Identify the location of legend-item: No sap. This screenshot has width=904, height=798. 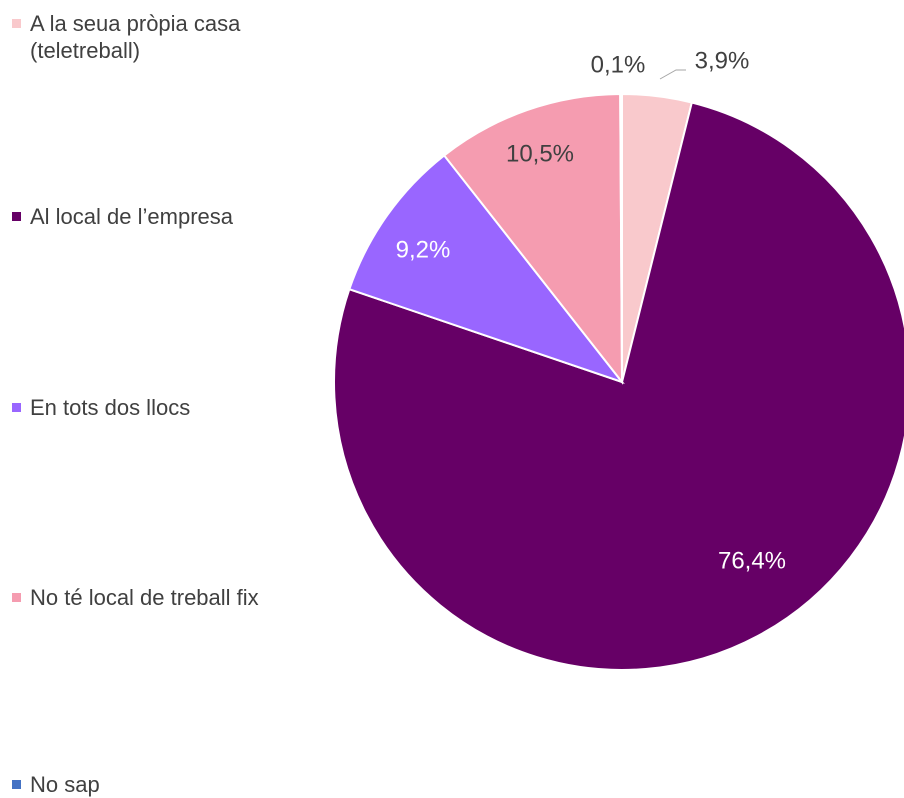
(157, 784).